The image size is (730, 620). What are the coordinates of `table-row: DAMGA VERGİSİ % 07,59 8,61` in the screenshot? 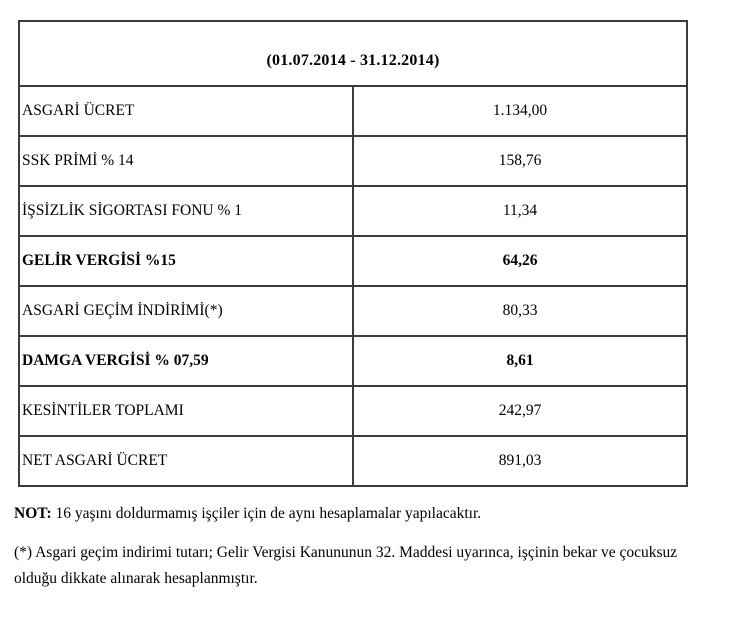 It's located at (353, 361).